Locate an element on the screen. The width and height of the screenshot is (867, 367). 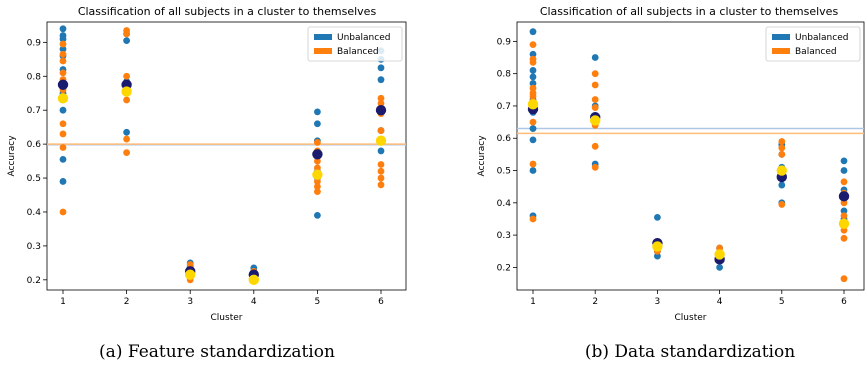
x-tick-label: 4 is located at coordinates (720, 302).